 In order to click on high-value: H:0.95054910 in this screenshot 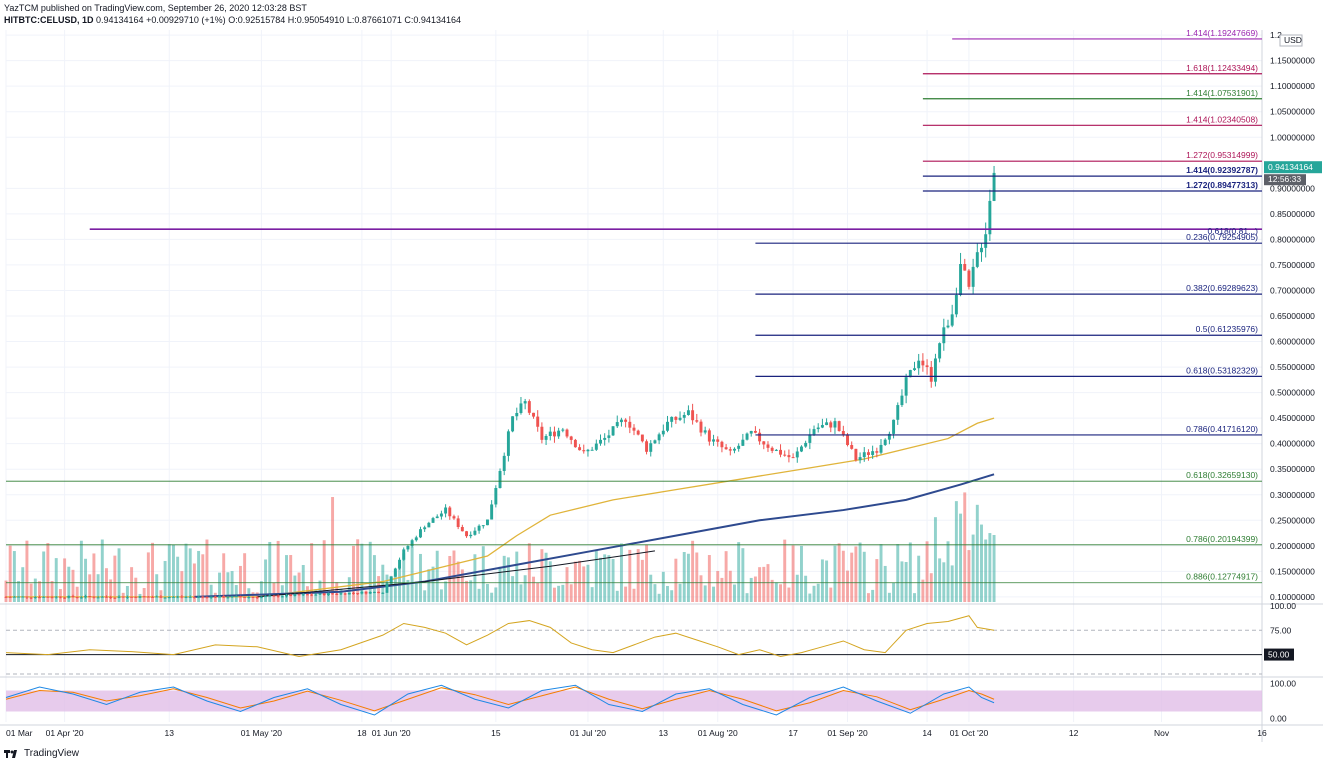, I will do `click(316, 20)`.